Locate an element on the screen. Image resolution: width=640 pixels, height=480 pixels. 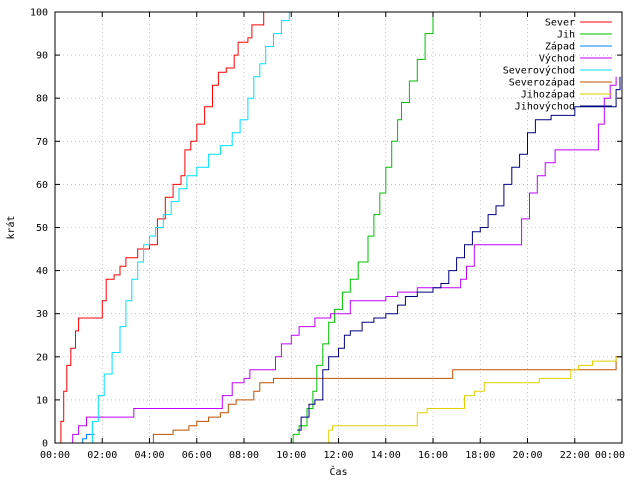
y-tick-label: 80 is located at coordinates (42, 99).